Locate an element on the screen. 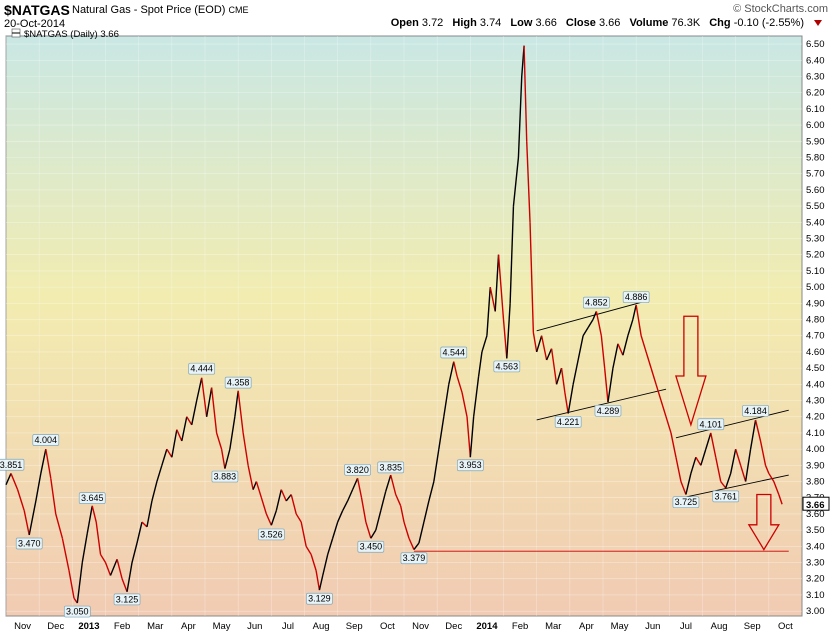 This screenshot has width=836, height=635. x-tick-label: Sep is located at coordinates (752, 626).